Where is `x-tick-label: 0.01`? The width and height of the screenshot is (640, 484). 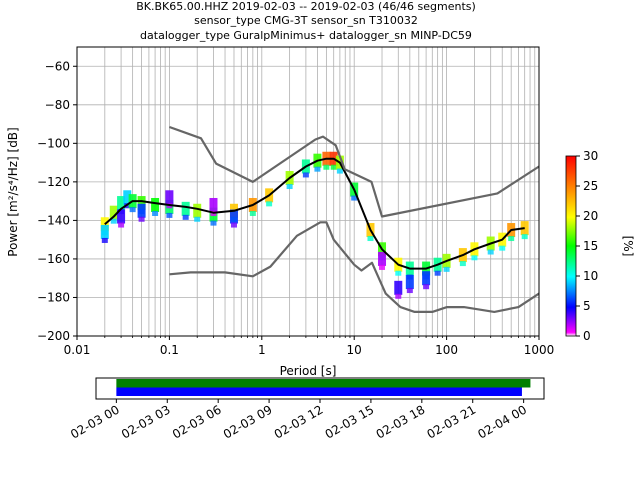 x-tick-label: 0.01 is located at coordinates (77, 350).